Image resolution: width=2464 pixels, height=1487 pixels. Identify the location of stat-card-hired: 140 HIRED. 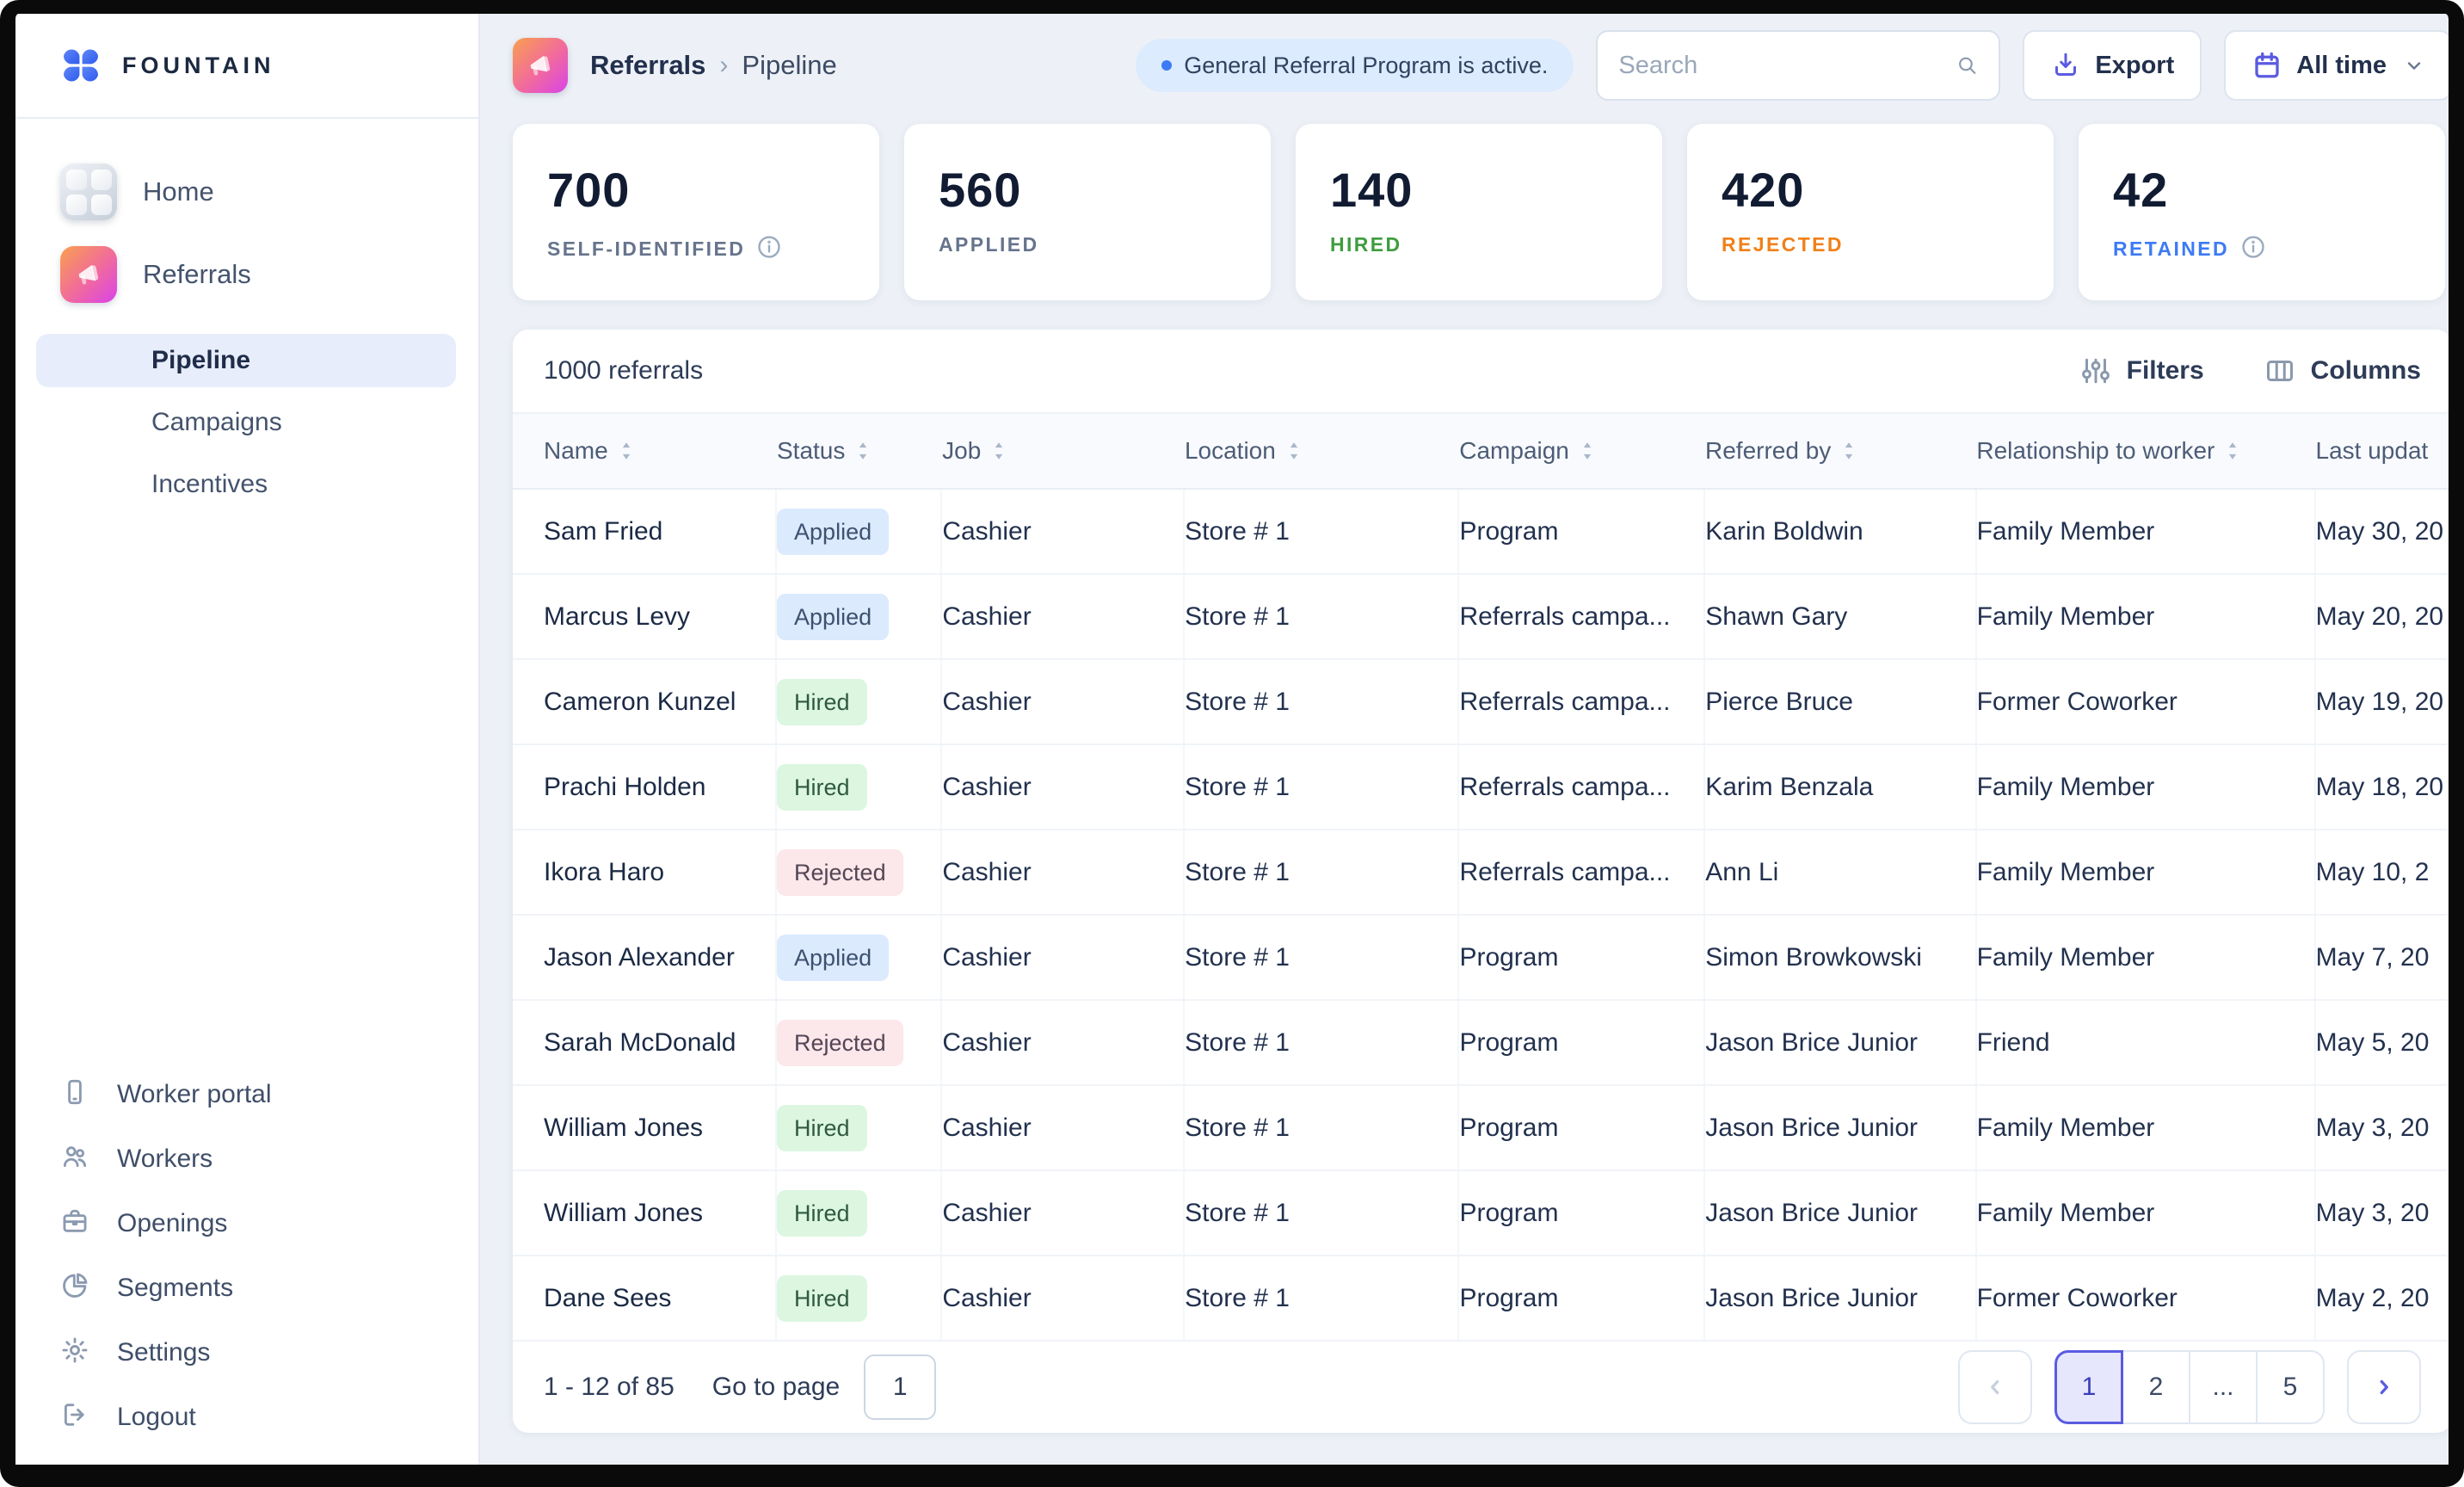
(1479, 212).